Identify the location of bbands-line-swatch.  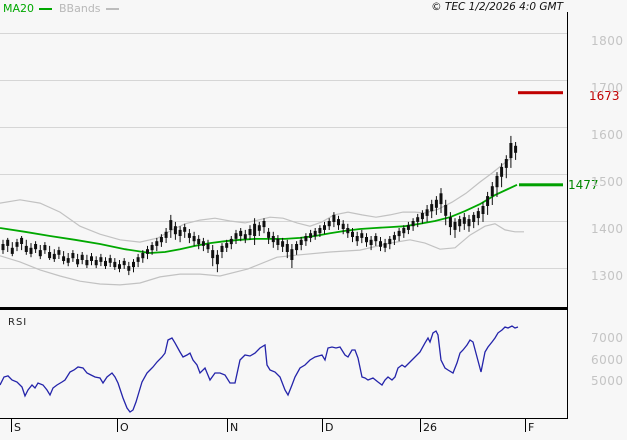
(112, 8).